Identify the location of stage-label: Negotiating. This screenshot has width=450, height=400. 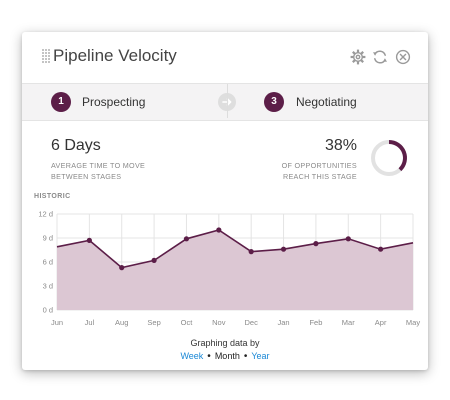
(326, 102).